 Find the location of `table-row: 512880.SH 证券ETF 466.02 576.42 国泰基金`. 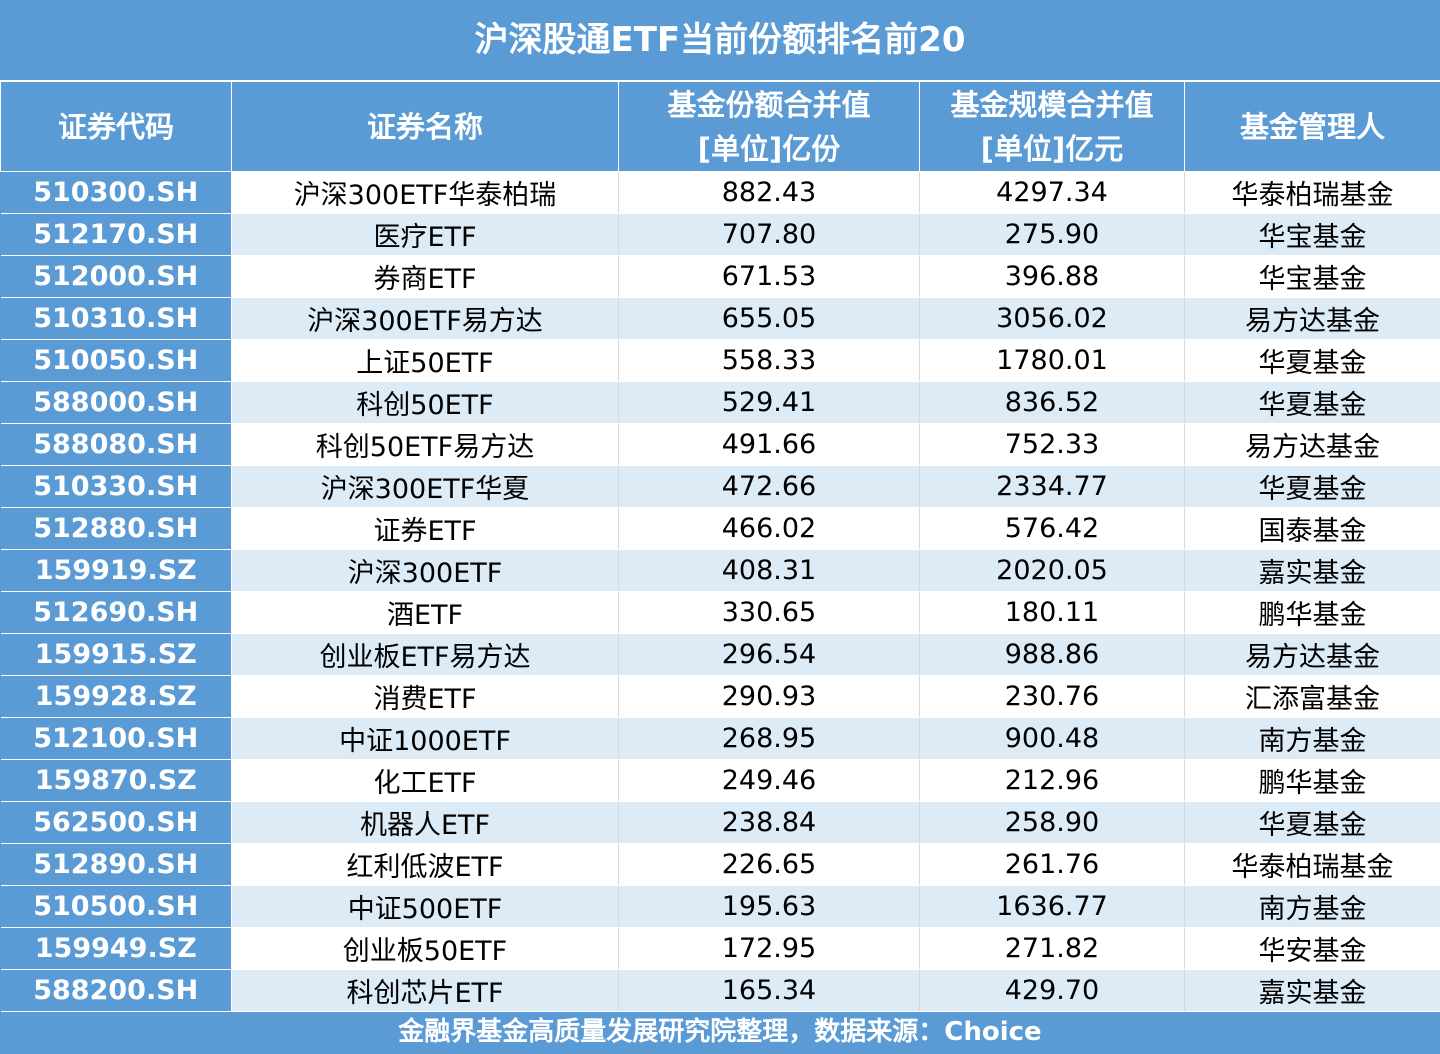

table-row: 512880.SH 证券ETF 466.02 576.42 国泰基金 is located at coordinates (720, 528).